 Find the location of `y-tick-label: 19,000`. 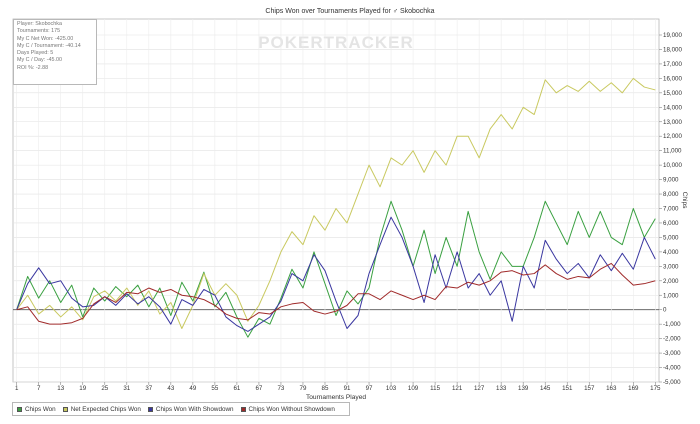

y-tick-label: 19,000 is located at coordinates (672, 35).